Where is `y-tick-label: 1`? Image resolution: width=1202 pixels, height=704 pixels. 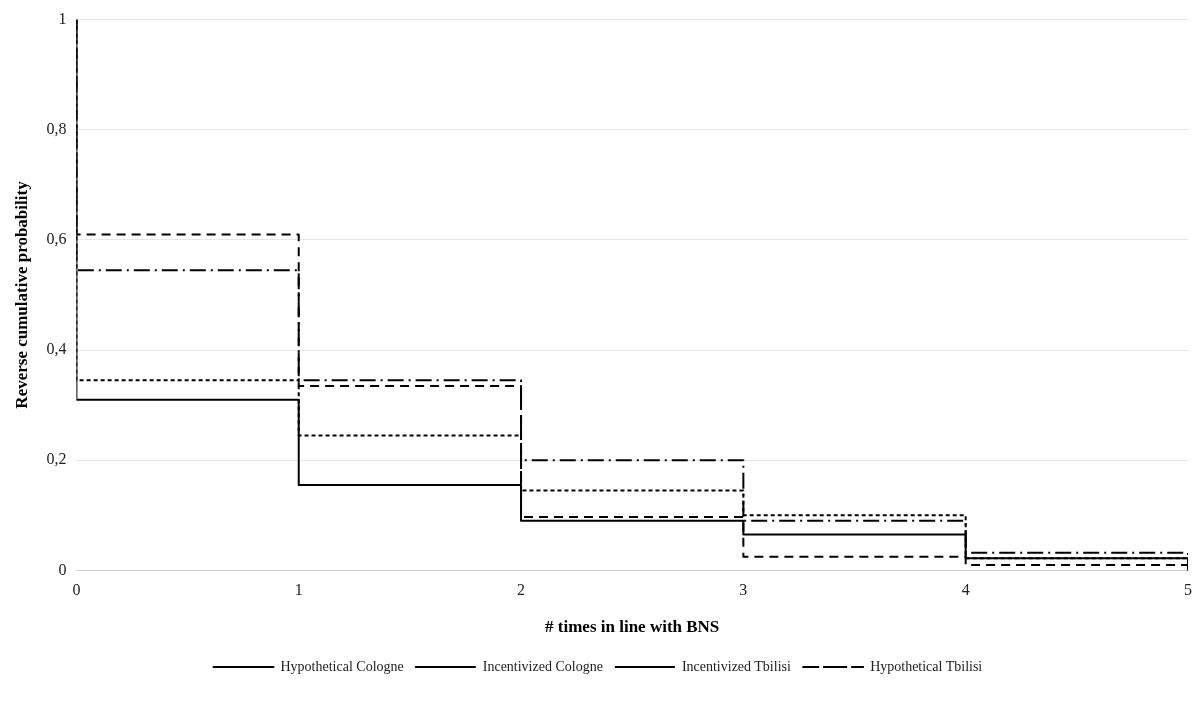 y-tick-label: 1 is located at coordinates (62, 18).